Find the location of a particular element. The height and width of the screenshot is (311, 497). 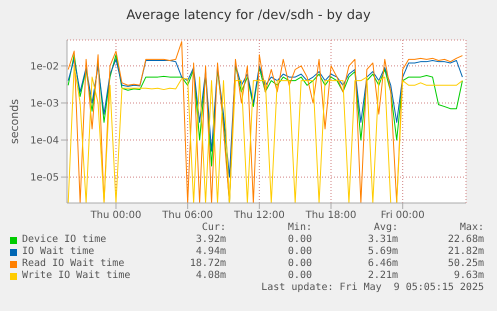

y-tick-label: 1e-03 is located at coordinates (44, 104).